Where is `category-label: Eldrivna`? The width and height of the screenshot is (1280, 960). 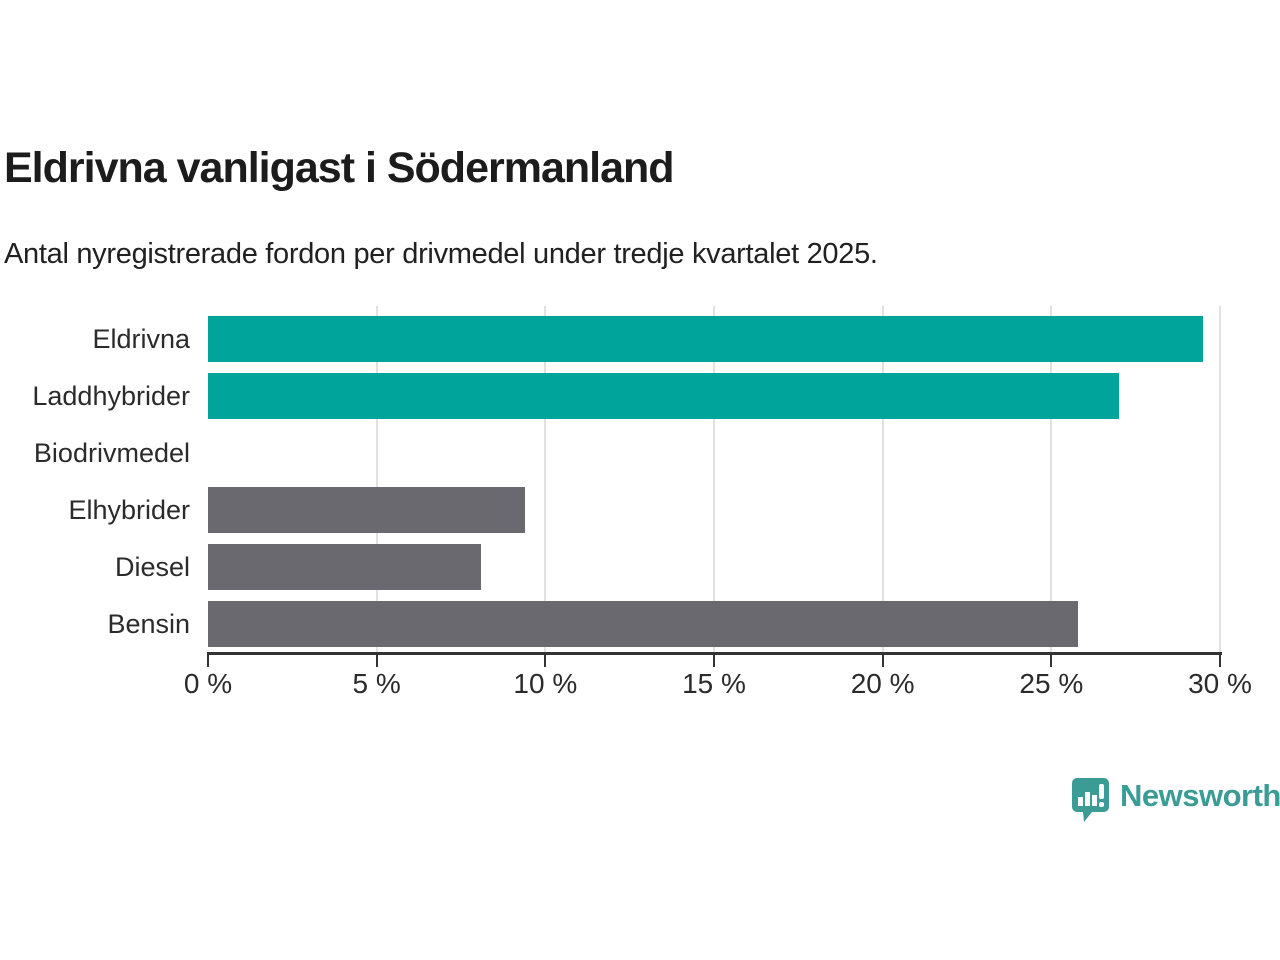 category-label: Eldrivna is located at coordinates (141, 339).